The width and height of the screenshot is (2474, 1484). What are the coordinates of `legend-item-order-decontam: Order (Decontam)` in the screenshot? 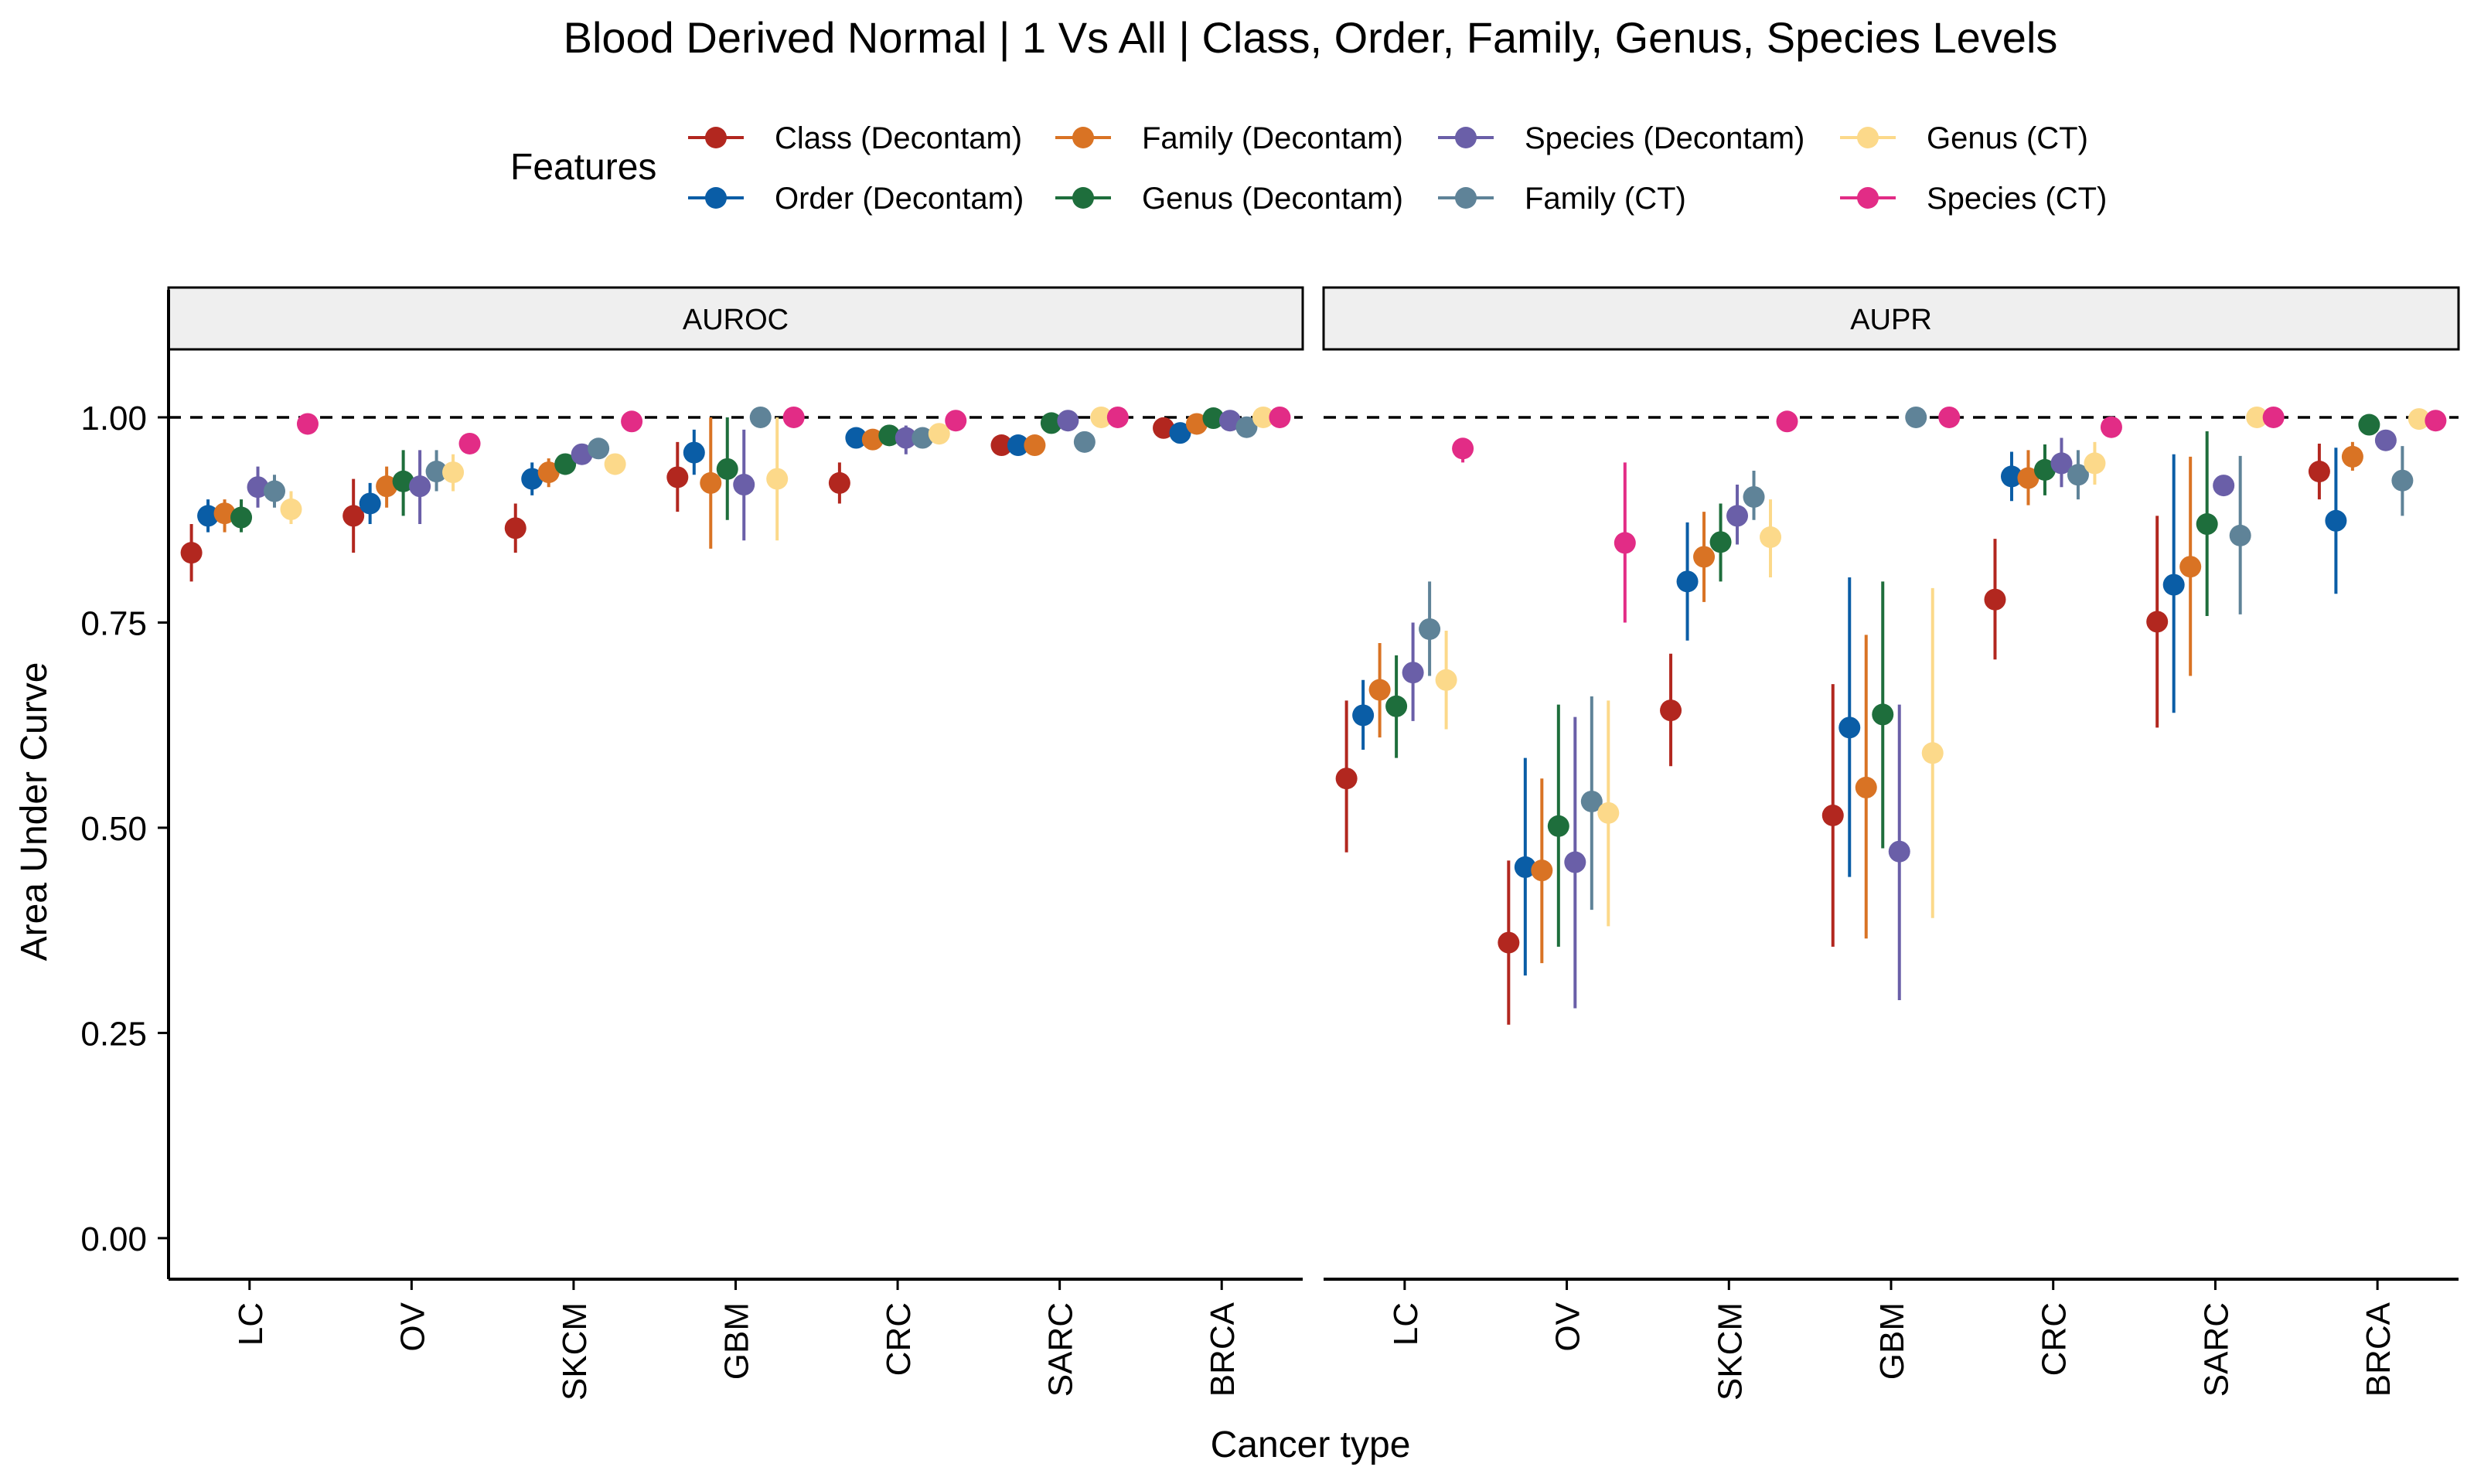 It's located at (856, 199).